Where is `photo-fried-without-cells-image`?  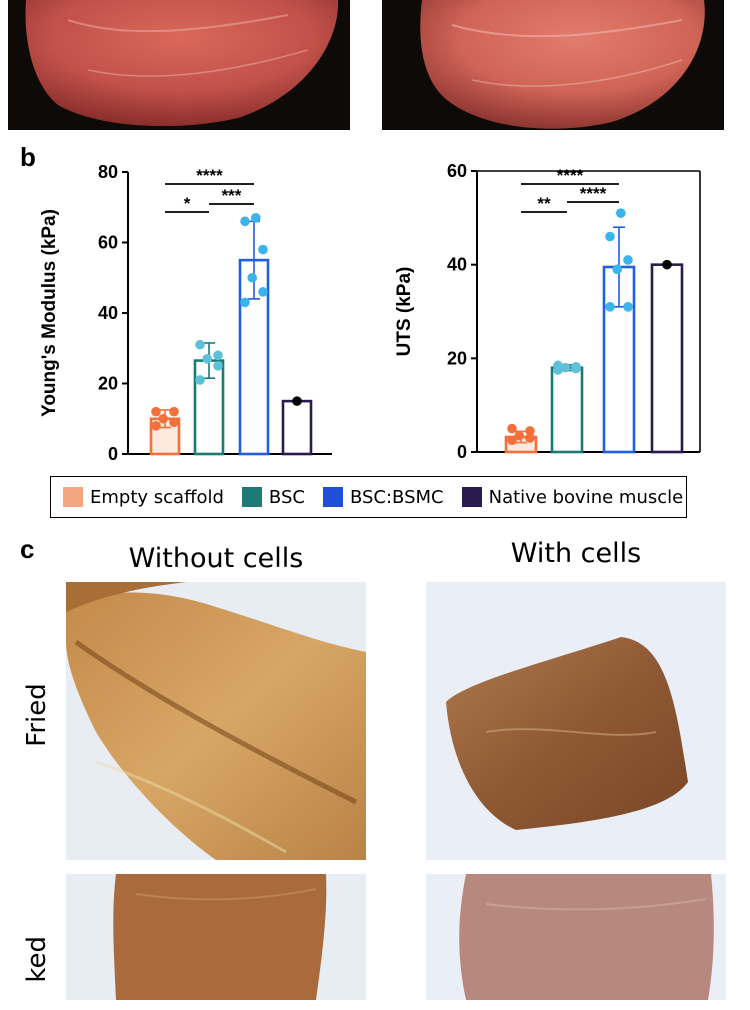
photo-fried-without-cells-image is located at coordinates (216, 721).